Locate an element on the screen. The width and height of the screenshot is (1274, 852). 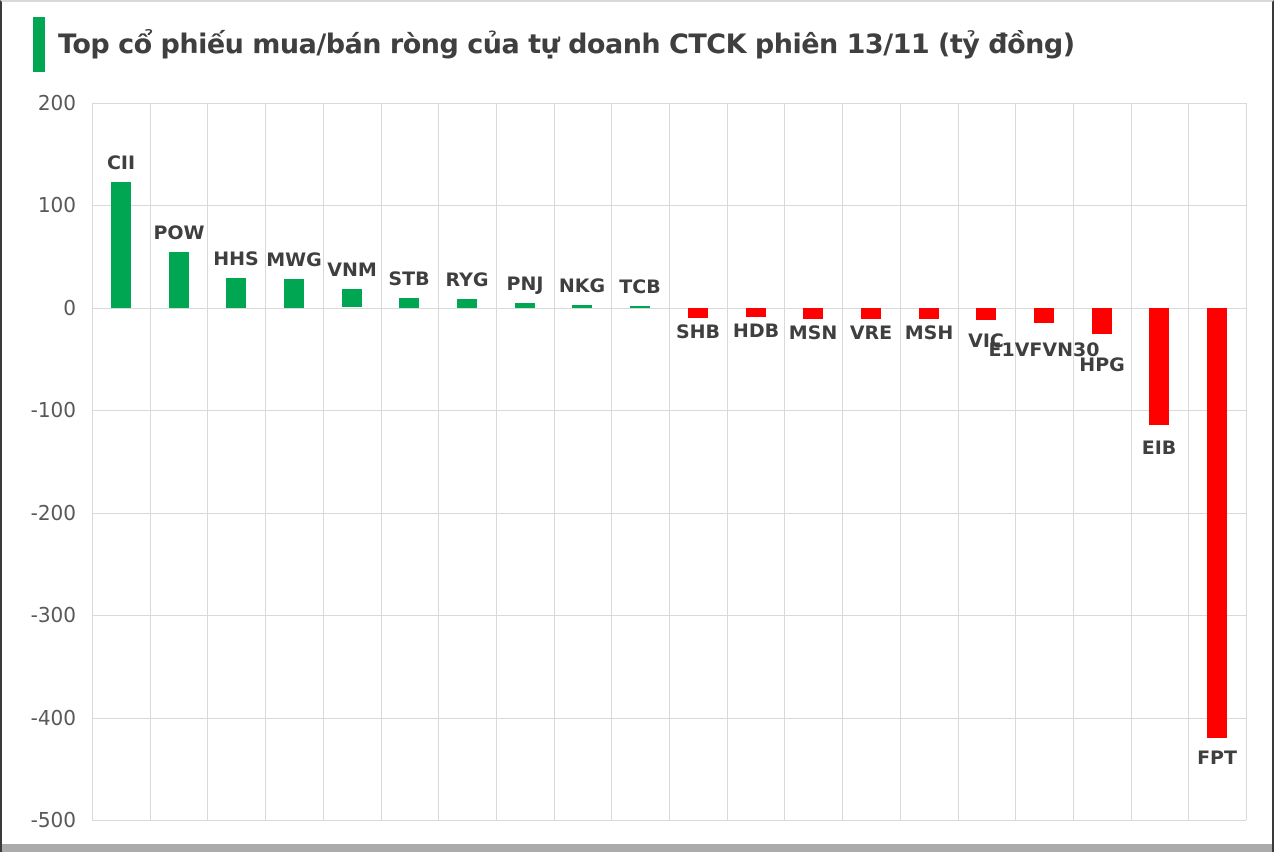
category-label-SHB: SHB is located at coordinates (698, 332).